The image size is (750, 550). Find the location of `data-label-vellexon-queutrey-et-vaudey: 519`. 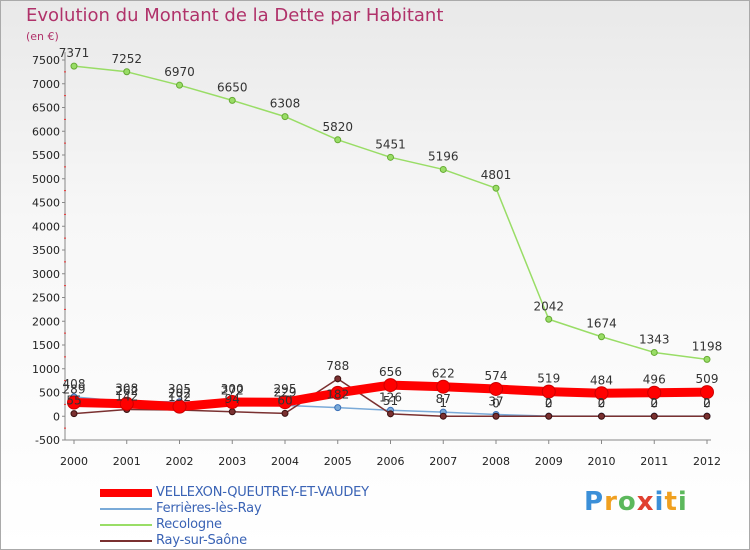

data-label-vellexon-queutrey-et-vaudey: 519 is located at coordinates (548, 379).